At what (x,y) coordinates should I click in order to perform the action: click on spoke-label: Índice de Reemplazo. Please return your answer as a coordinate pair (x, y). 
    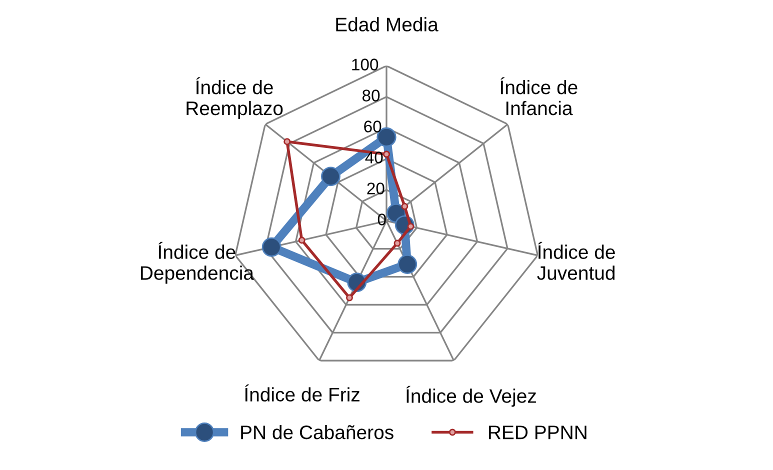
    Looking at the image, I should click on (234, 98).